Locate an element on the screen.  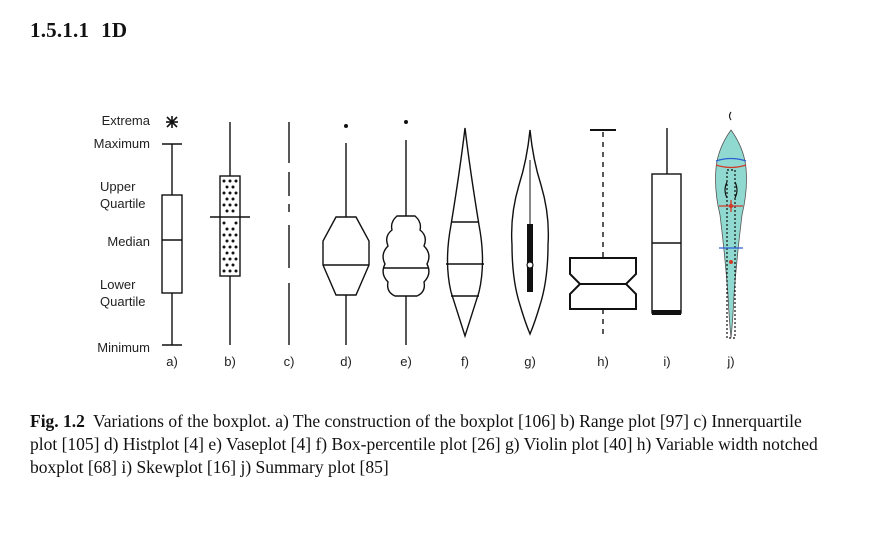
panel-label-j: j) is located at coordinates (730, 361).